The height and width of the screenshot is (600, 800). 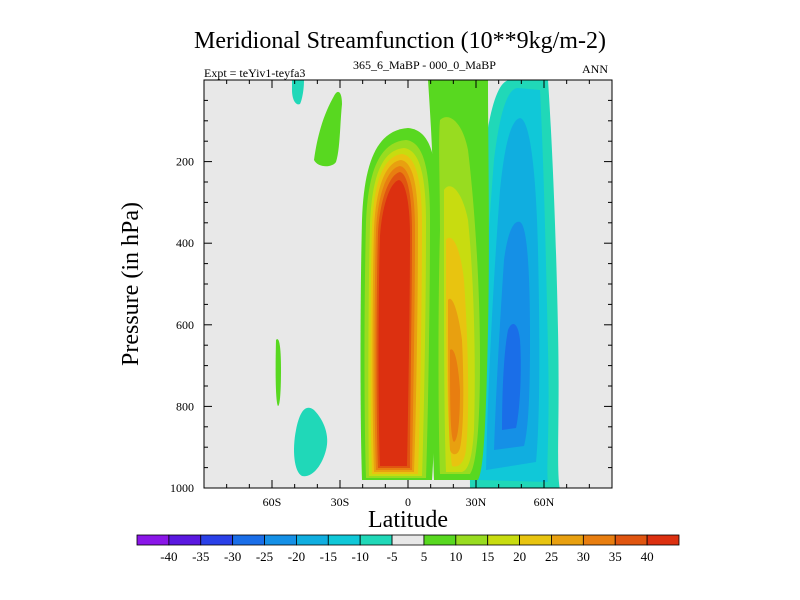 I want to click on colorbar-label: -5, so click(x=392, y=556).